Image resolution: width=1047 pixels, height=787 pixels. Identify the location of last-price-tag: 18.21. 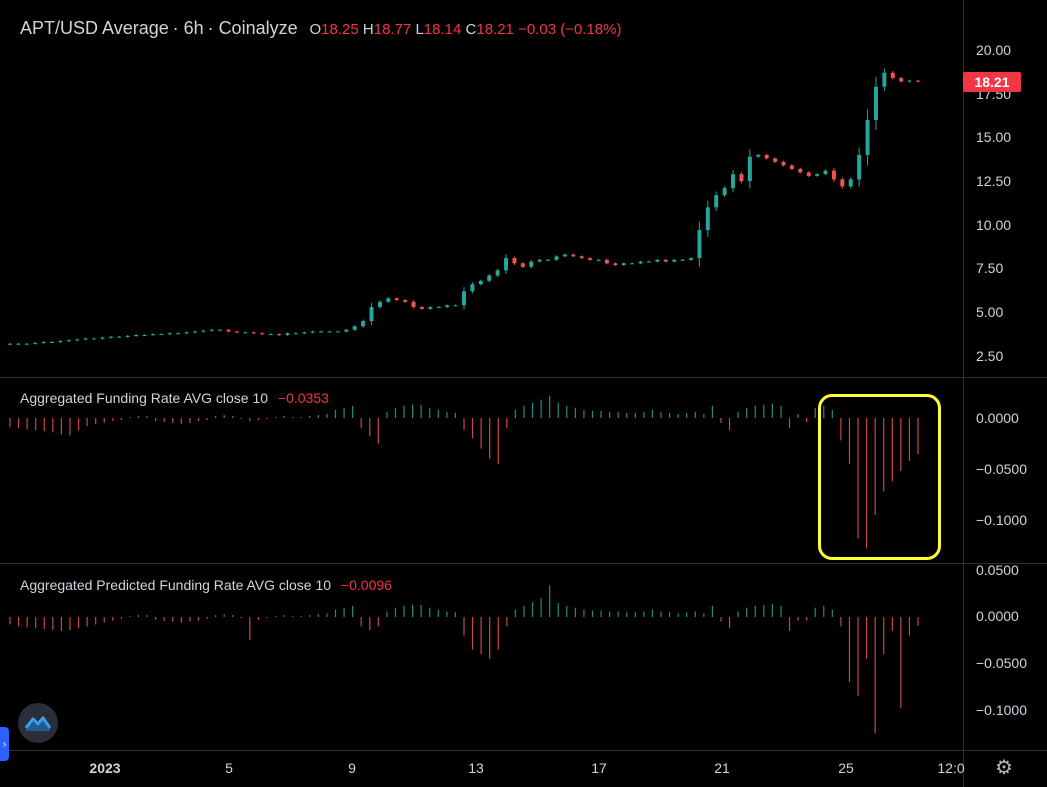
(992, 82).